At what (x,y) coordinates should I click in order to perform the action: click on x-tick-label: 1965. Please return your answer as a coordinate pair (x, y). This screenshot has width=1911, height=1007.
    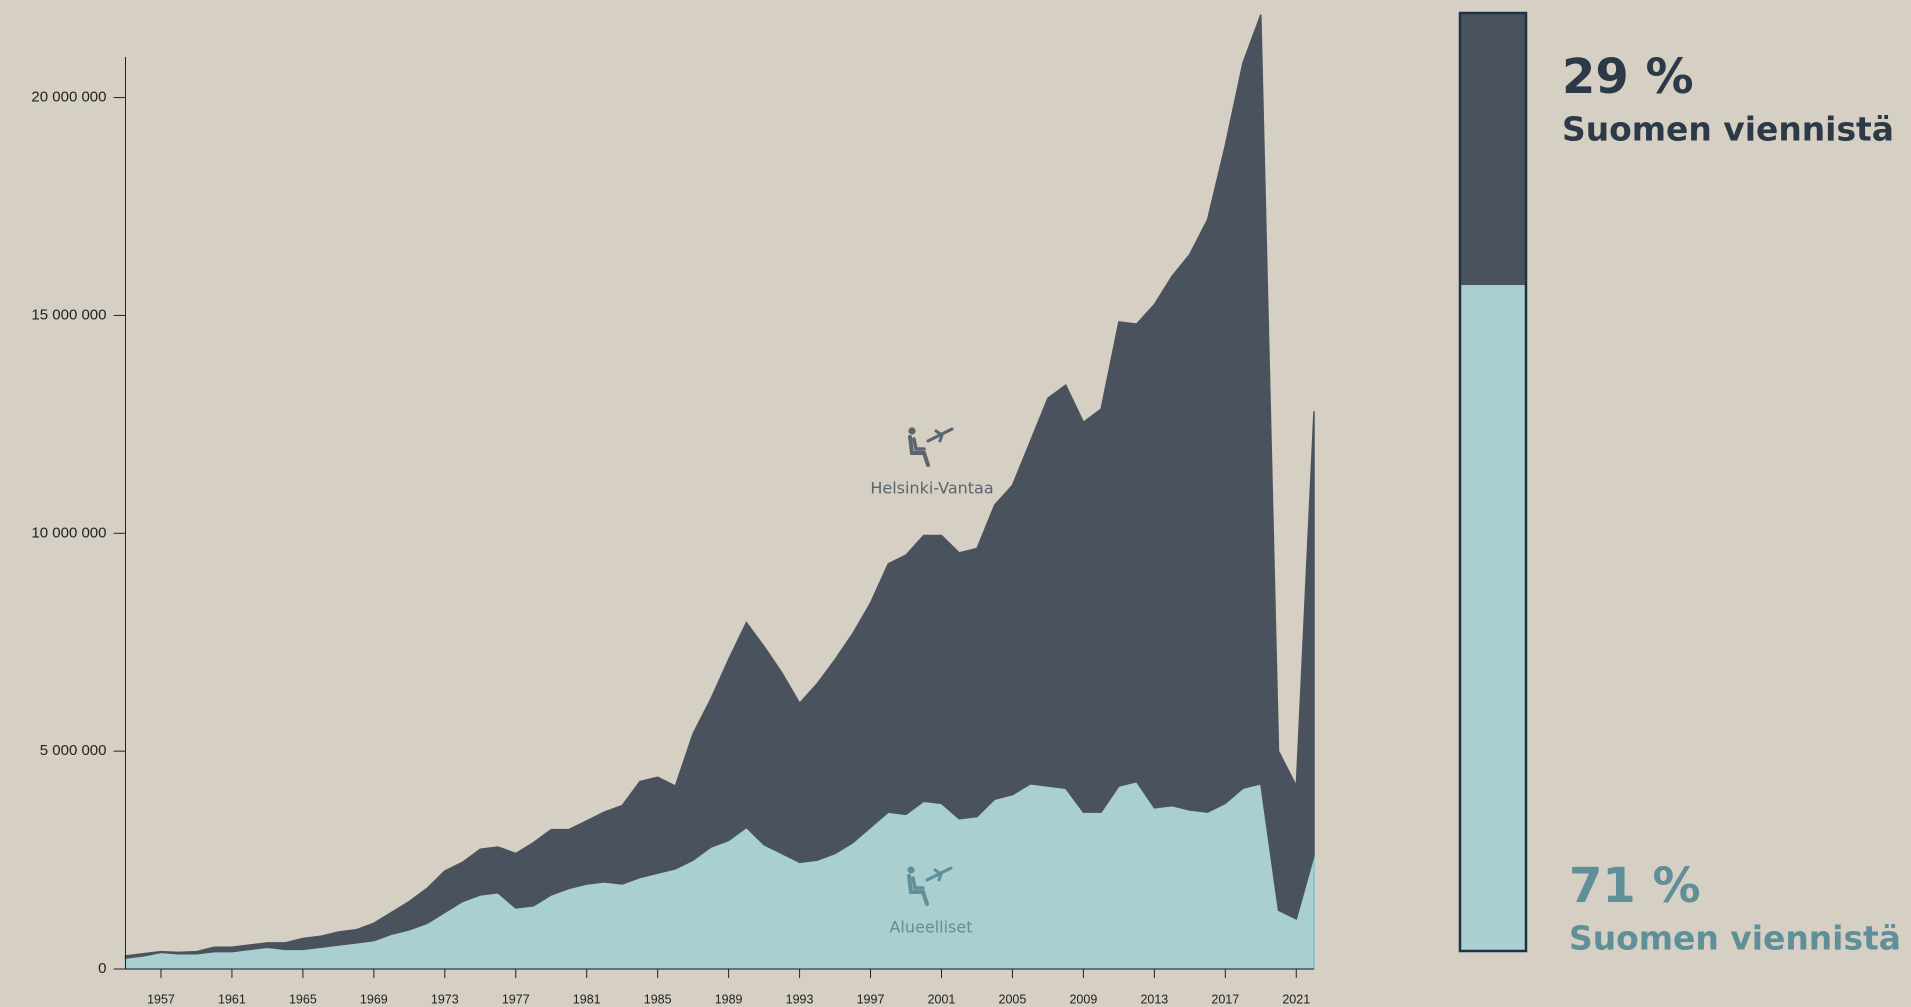
    Looking at the image, I should click on (303, 999).